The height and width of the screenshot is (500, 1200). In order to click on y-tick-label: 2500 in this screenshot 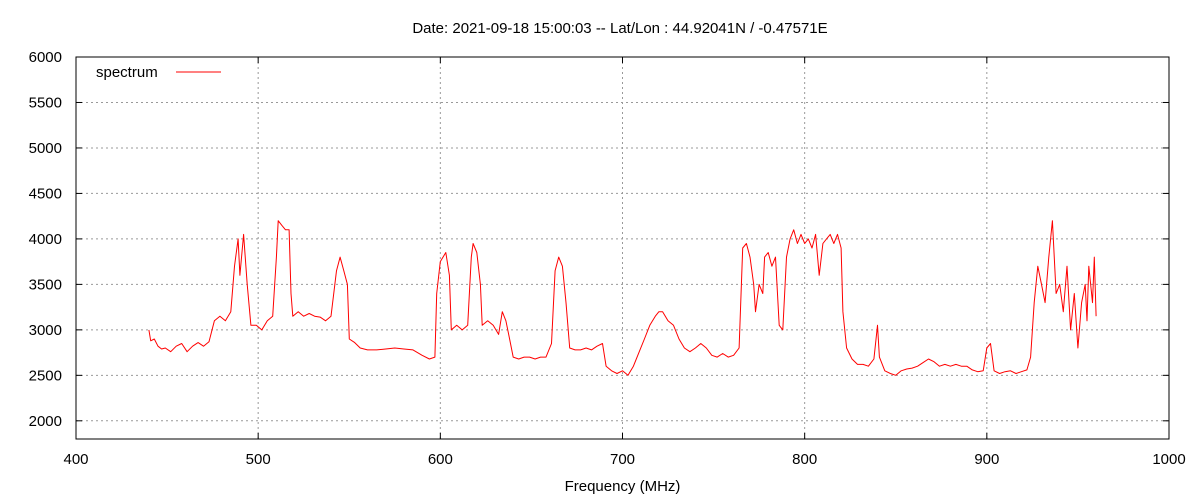, I will do `click(45, 375)`.